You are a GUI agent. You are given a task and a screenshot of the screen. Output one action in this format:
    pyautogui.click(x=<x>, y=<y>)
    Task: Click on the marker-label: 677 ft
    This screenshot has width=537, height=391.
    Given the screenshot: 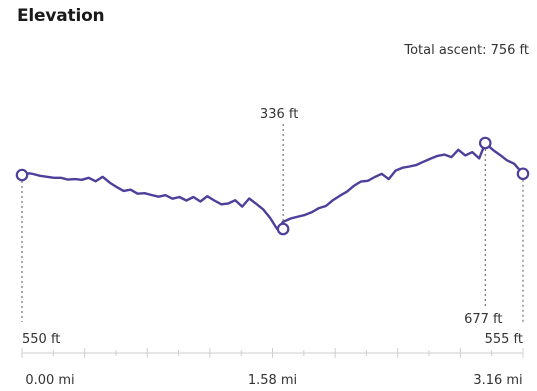 What is the action you would take?
    pyautogui.click(x=483, y=319)
    